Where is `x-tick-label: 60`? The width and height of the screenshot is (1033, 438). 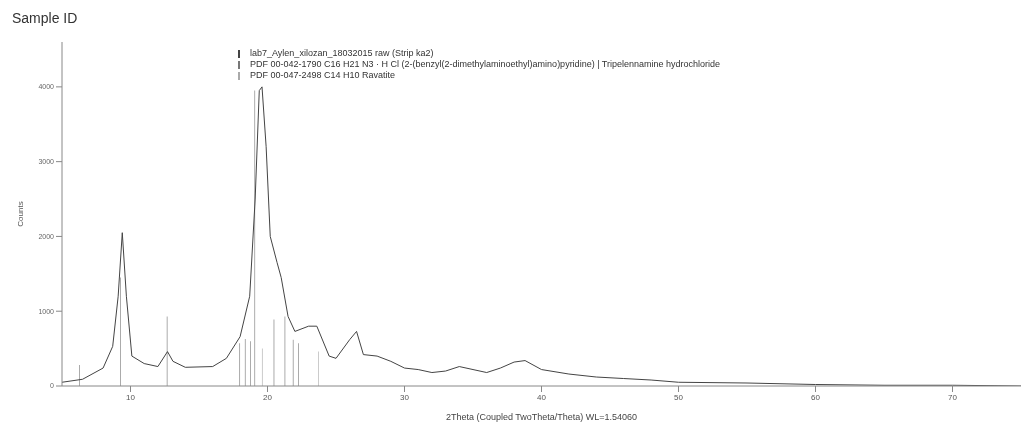
x-tick-label: 60 is located at coordinates (816, 397).